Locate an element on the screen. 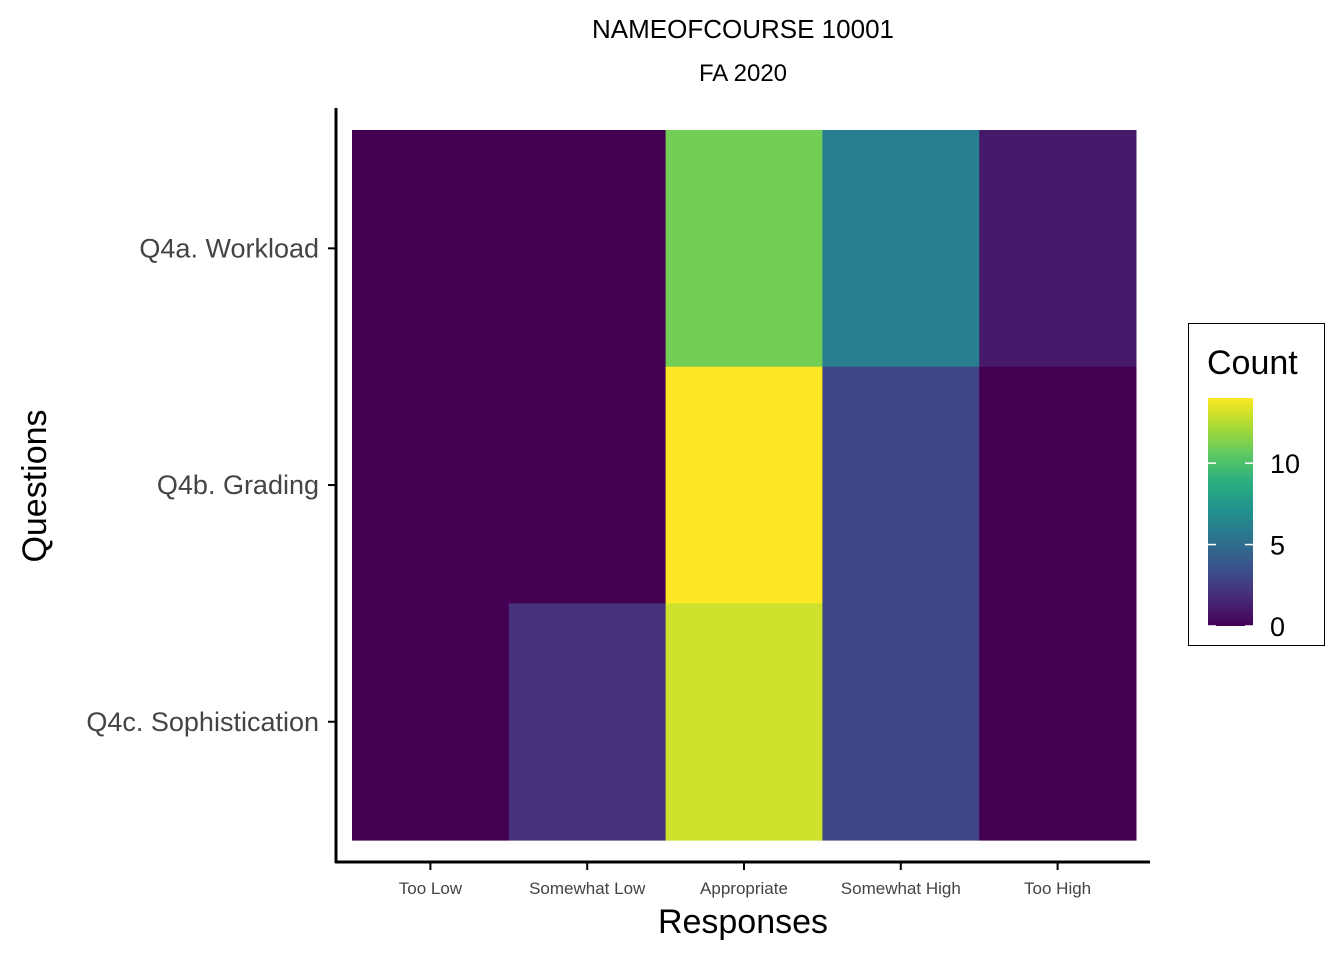 The image size is (1344, 960). x-axis-label: Responses is located at coordinates (743, 922).